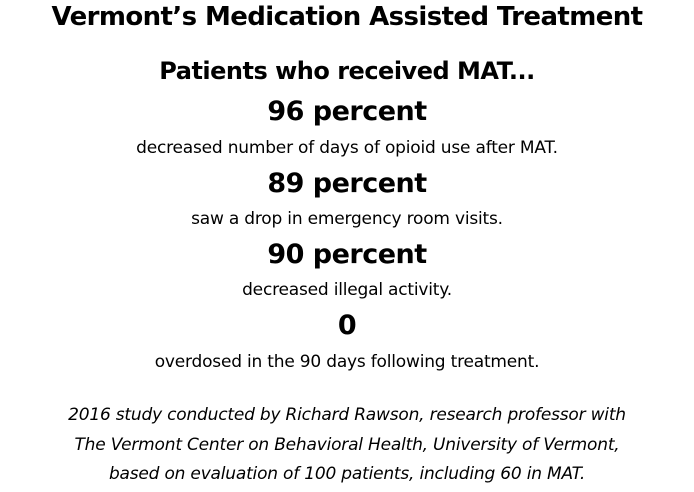 This screenshot has height=492, width=694. I want to click on stat-value-er-visits: 89 percent, so click(347, 183).